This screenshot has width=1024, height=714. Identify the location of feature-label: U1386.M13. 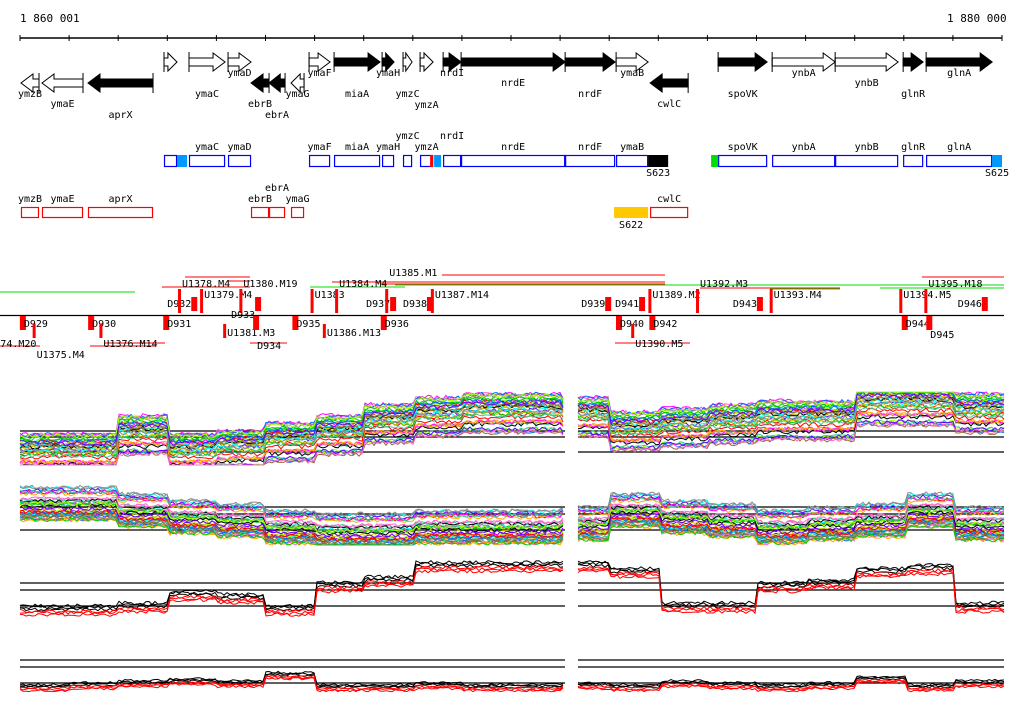
(354, 333).